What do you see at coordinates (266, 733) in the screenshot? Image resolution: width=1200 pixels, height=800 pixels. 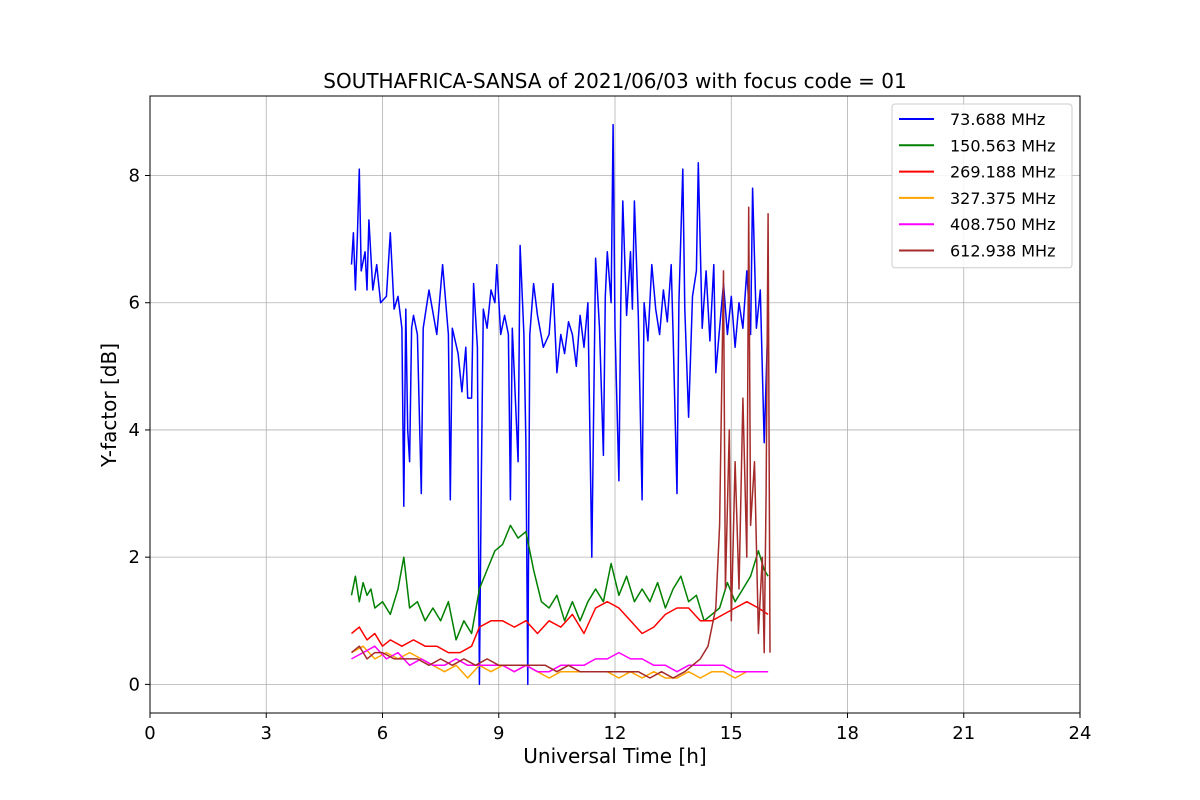 I see `x-tick-label: 3` at bounding box center [266, 733].